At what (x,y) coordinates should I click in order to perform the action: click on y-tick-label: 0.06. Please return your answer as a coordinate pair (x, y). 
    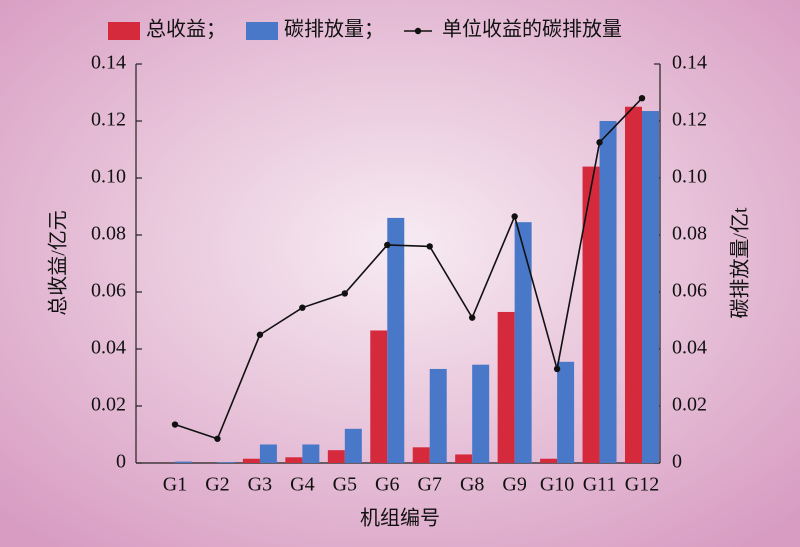
    Looking at the image, I should click on (108, 291).